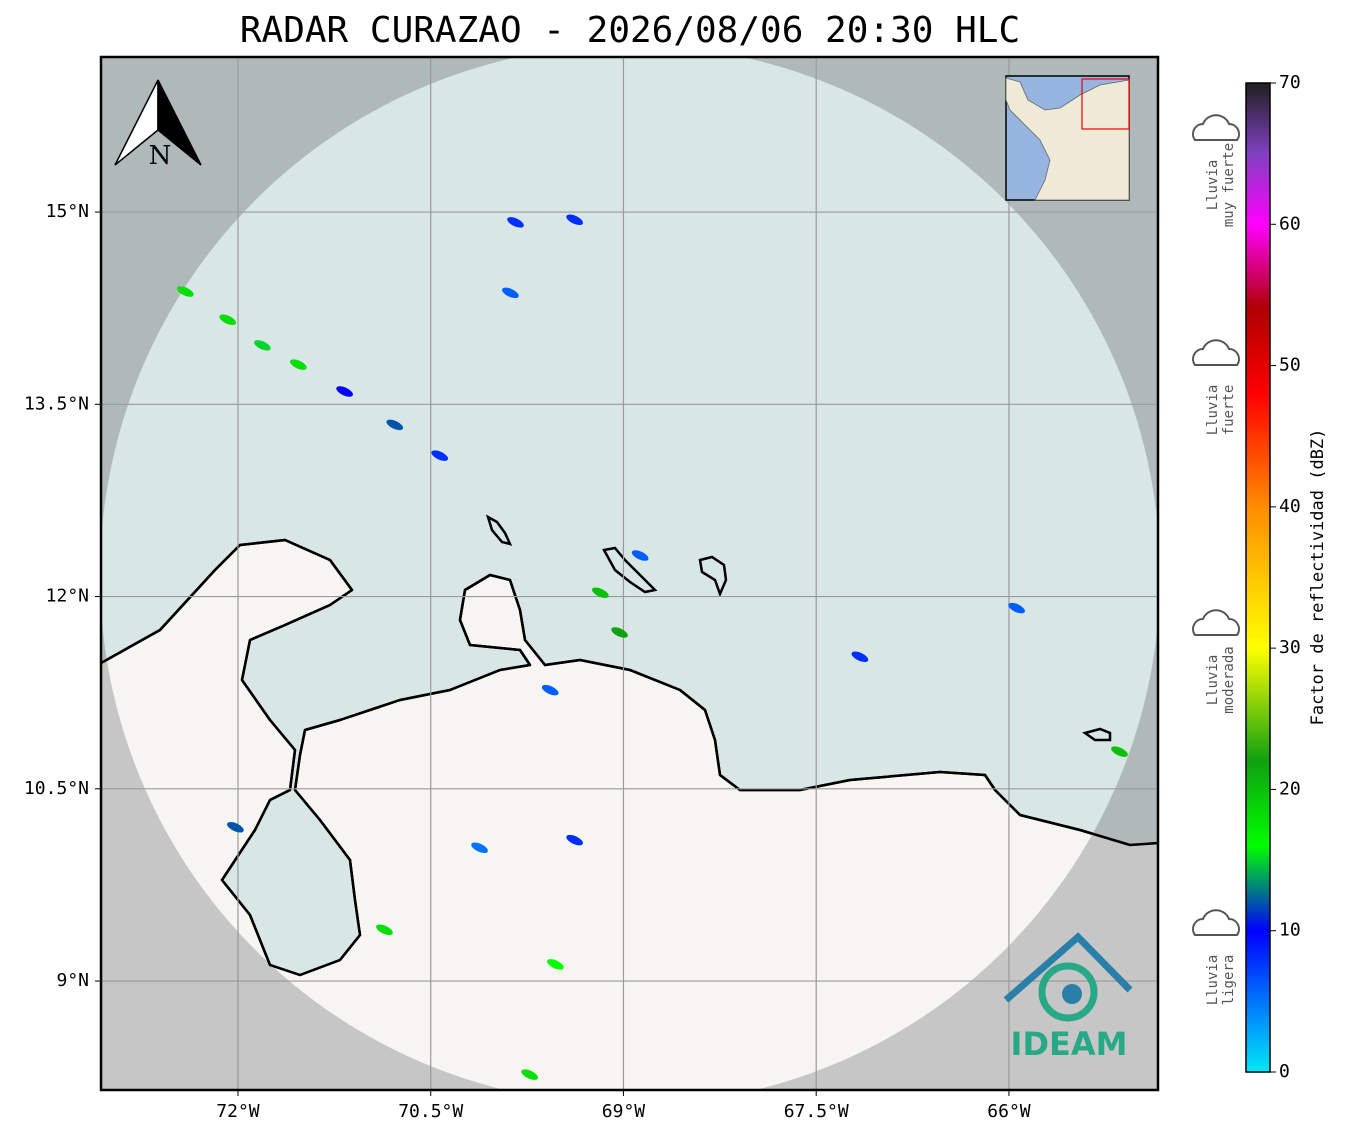 The width and height of the screenshot is (1368, 1137). What do you see at coordinates (430, 1111) in the screenshot?
I see `x-tick-label: 70.5°W` at bounding box center [430, 1111].